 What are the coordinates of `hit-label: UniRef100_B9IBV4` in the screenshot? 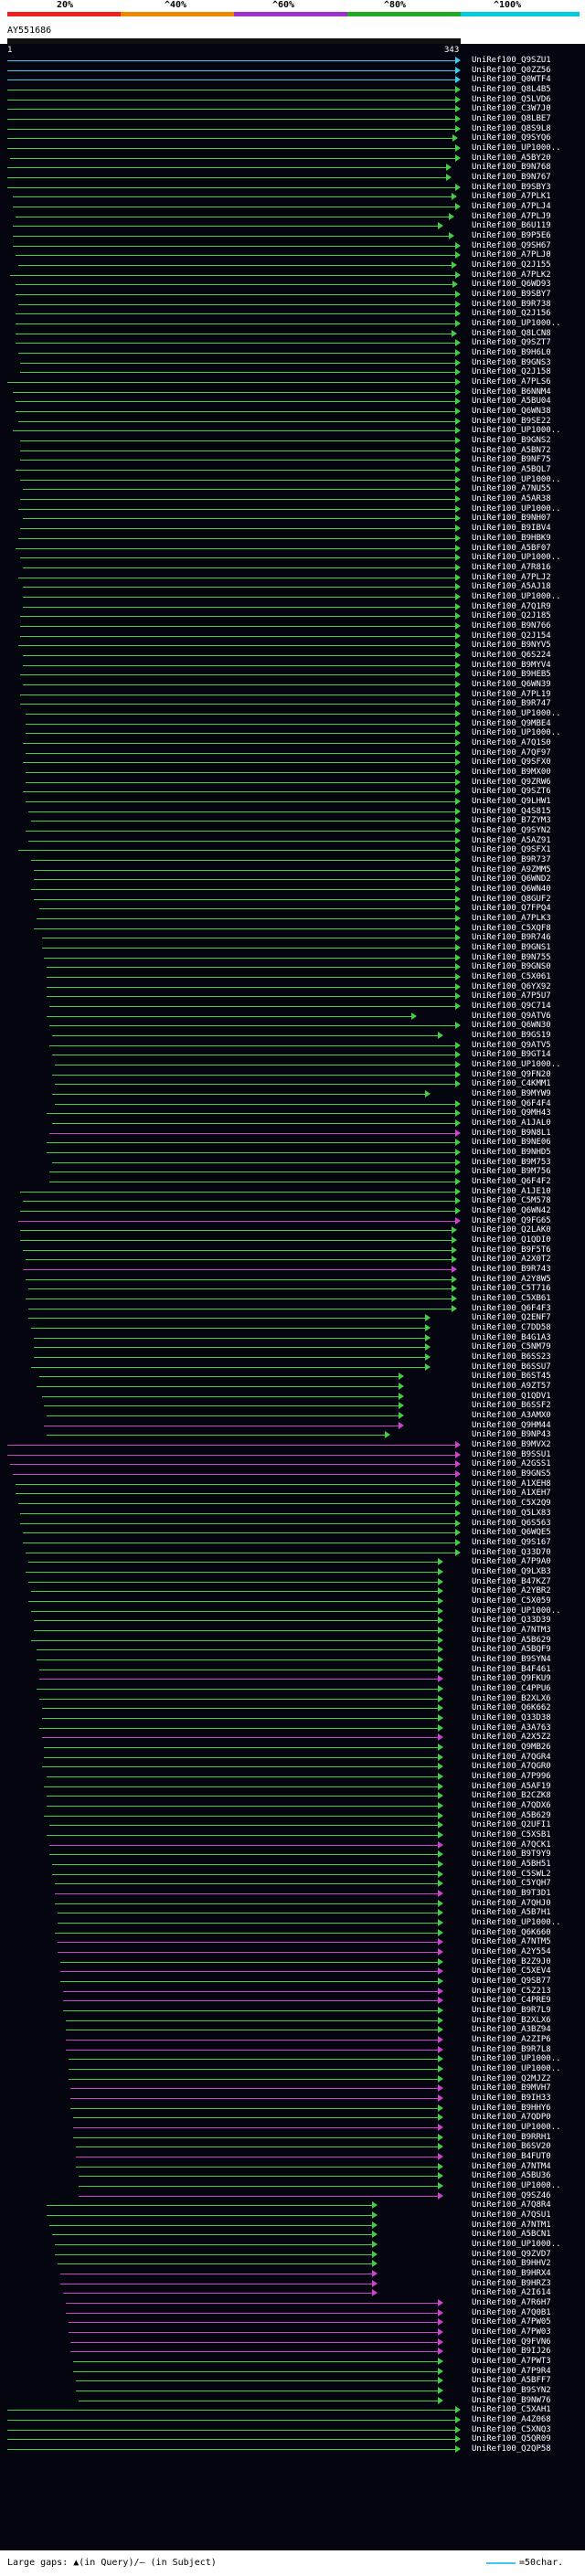 It's located at (512, 529).